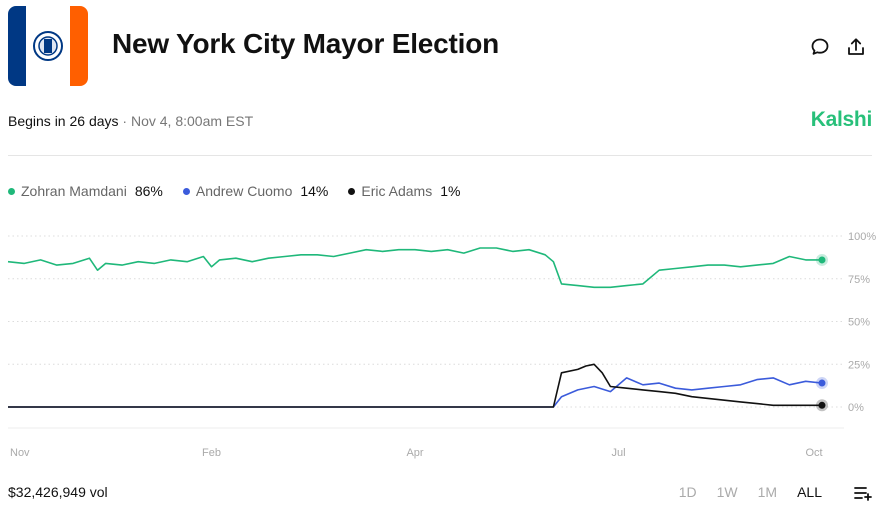 The image size is (882, 508). What do you see at coordinates (859, 280) in the screenshot?
I see `y-tick-label: 75%` at bounding box center [859, 280].